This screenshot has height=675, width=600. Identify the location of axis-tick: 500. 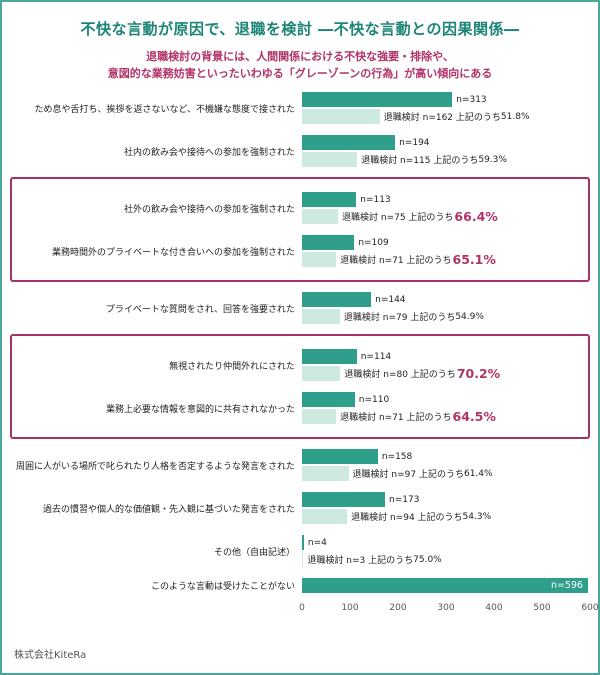
(542, 608).